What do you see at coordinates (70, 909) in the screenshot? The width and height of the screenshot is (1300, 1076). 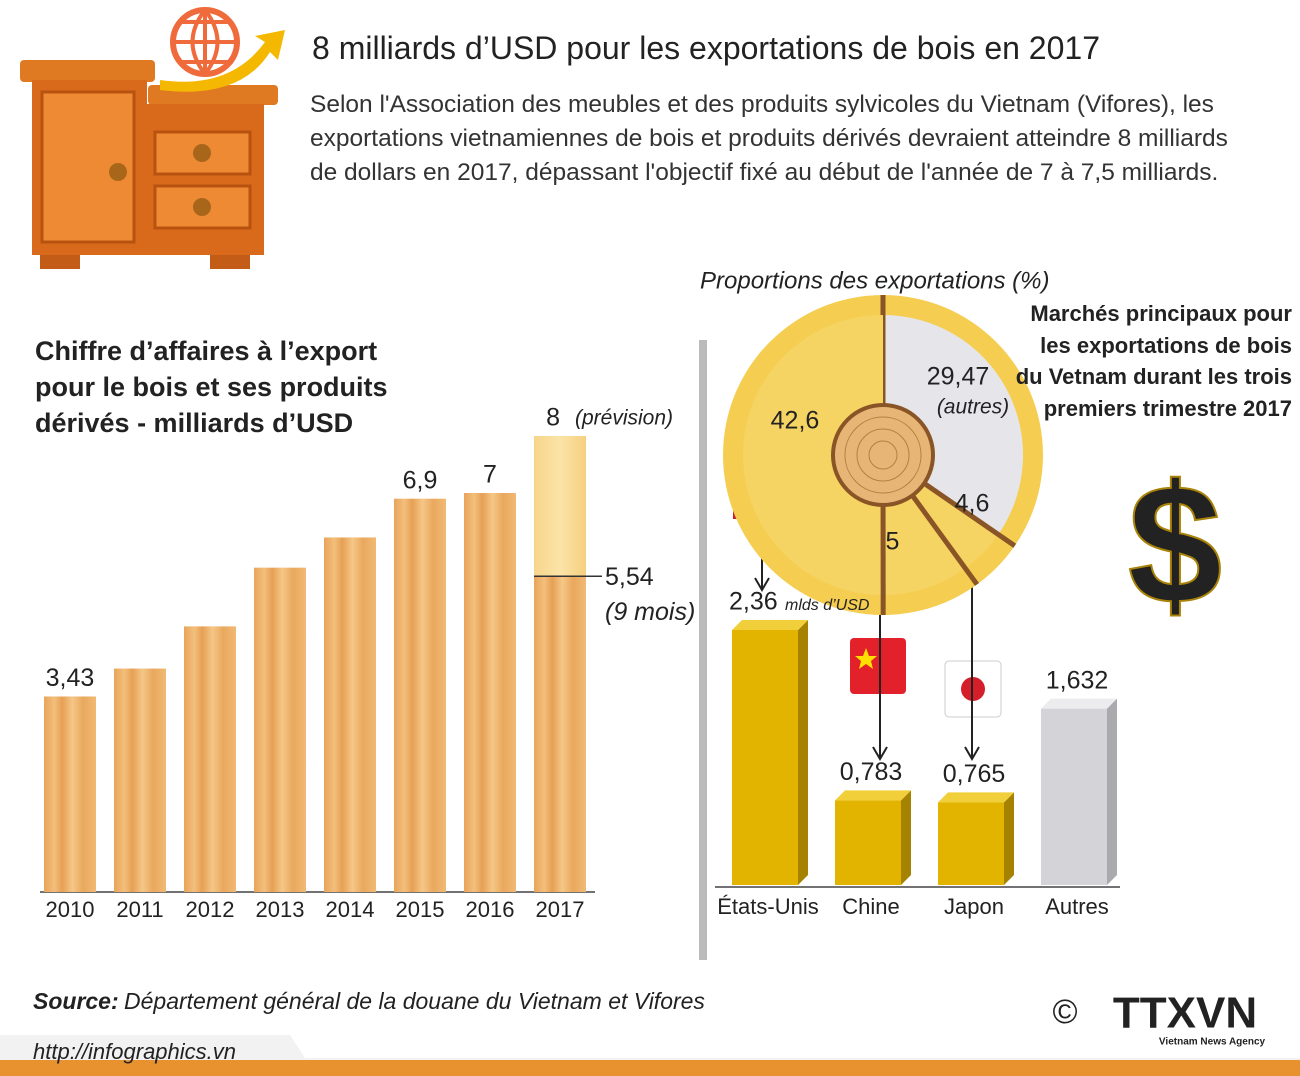 I see `x-tick-label: 2010` at bounding box center [70, 909].